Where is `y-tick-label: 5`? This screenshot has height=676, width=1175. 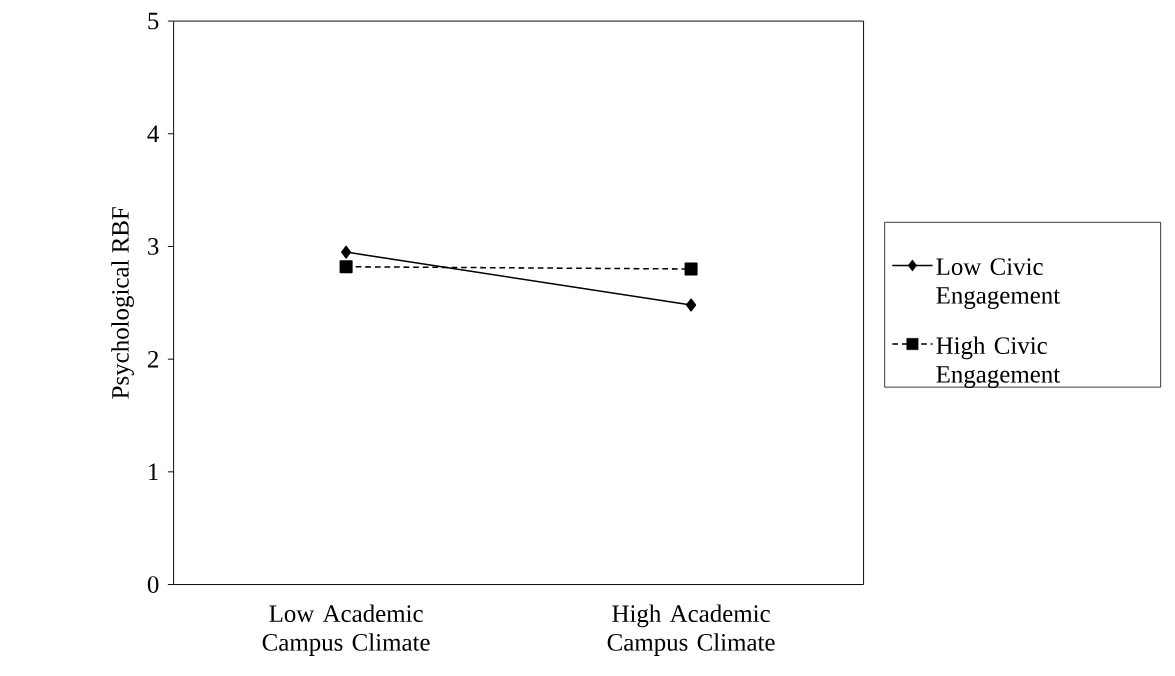
y-tick-label: 5 is located at coordinates (153, 21).